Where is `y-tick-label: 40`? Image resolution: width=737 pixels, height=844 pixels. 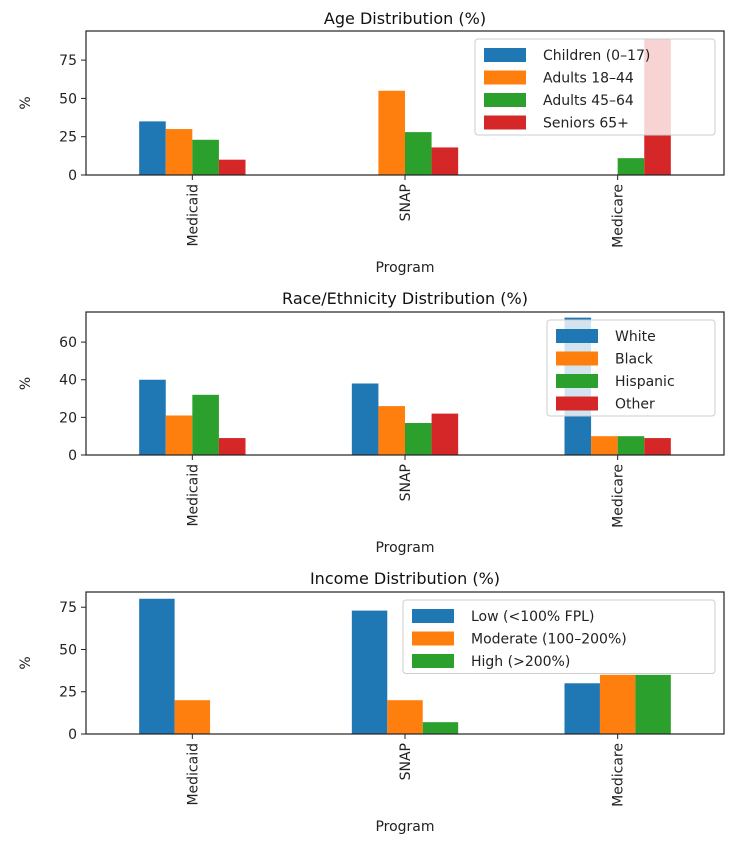 y-tick-label: 40 is located at coordinates (68, 381).